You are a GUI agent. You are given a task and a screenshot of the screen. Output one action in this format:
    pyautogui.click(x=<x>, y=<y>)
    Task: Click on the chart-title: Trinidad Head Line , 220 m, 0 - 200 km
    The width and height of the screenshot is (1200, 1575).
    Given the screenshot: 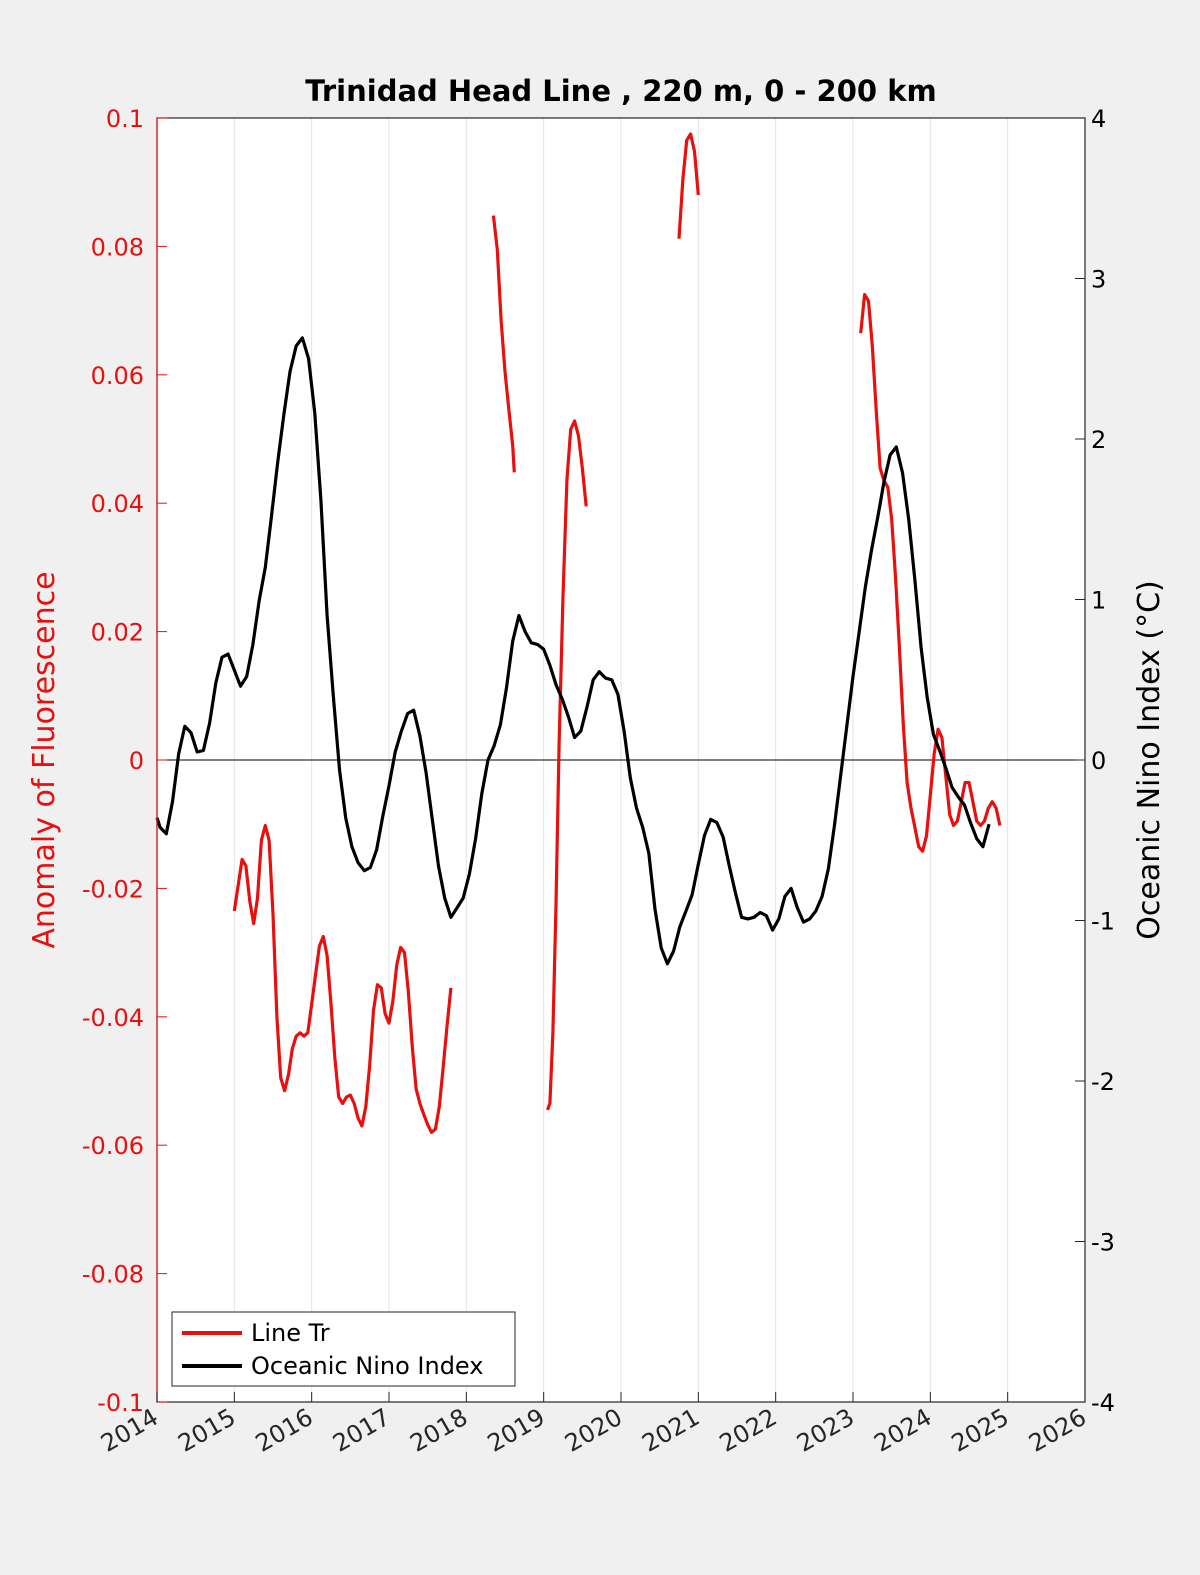 What is the action you would take?
    pyautogui.click(x=620, y=91)
    